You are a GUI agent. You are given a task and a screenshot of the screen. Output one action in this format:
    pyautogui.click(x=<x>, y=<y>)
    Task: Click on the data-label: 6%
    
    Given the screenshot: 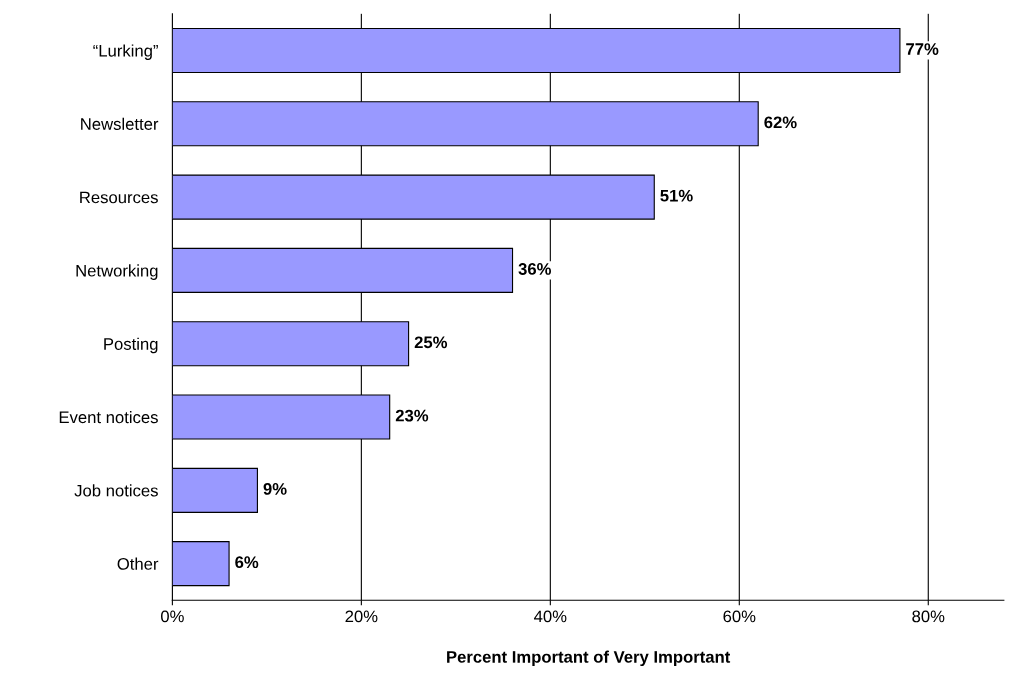 What is the action you would take?
    pyautogui.click(x=247, y=562)
    